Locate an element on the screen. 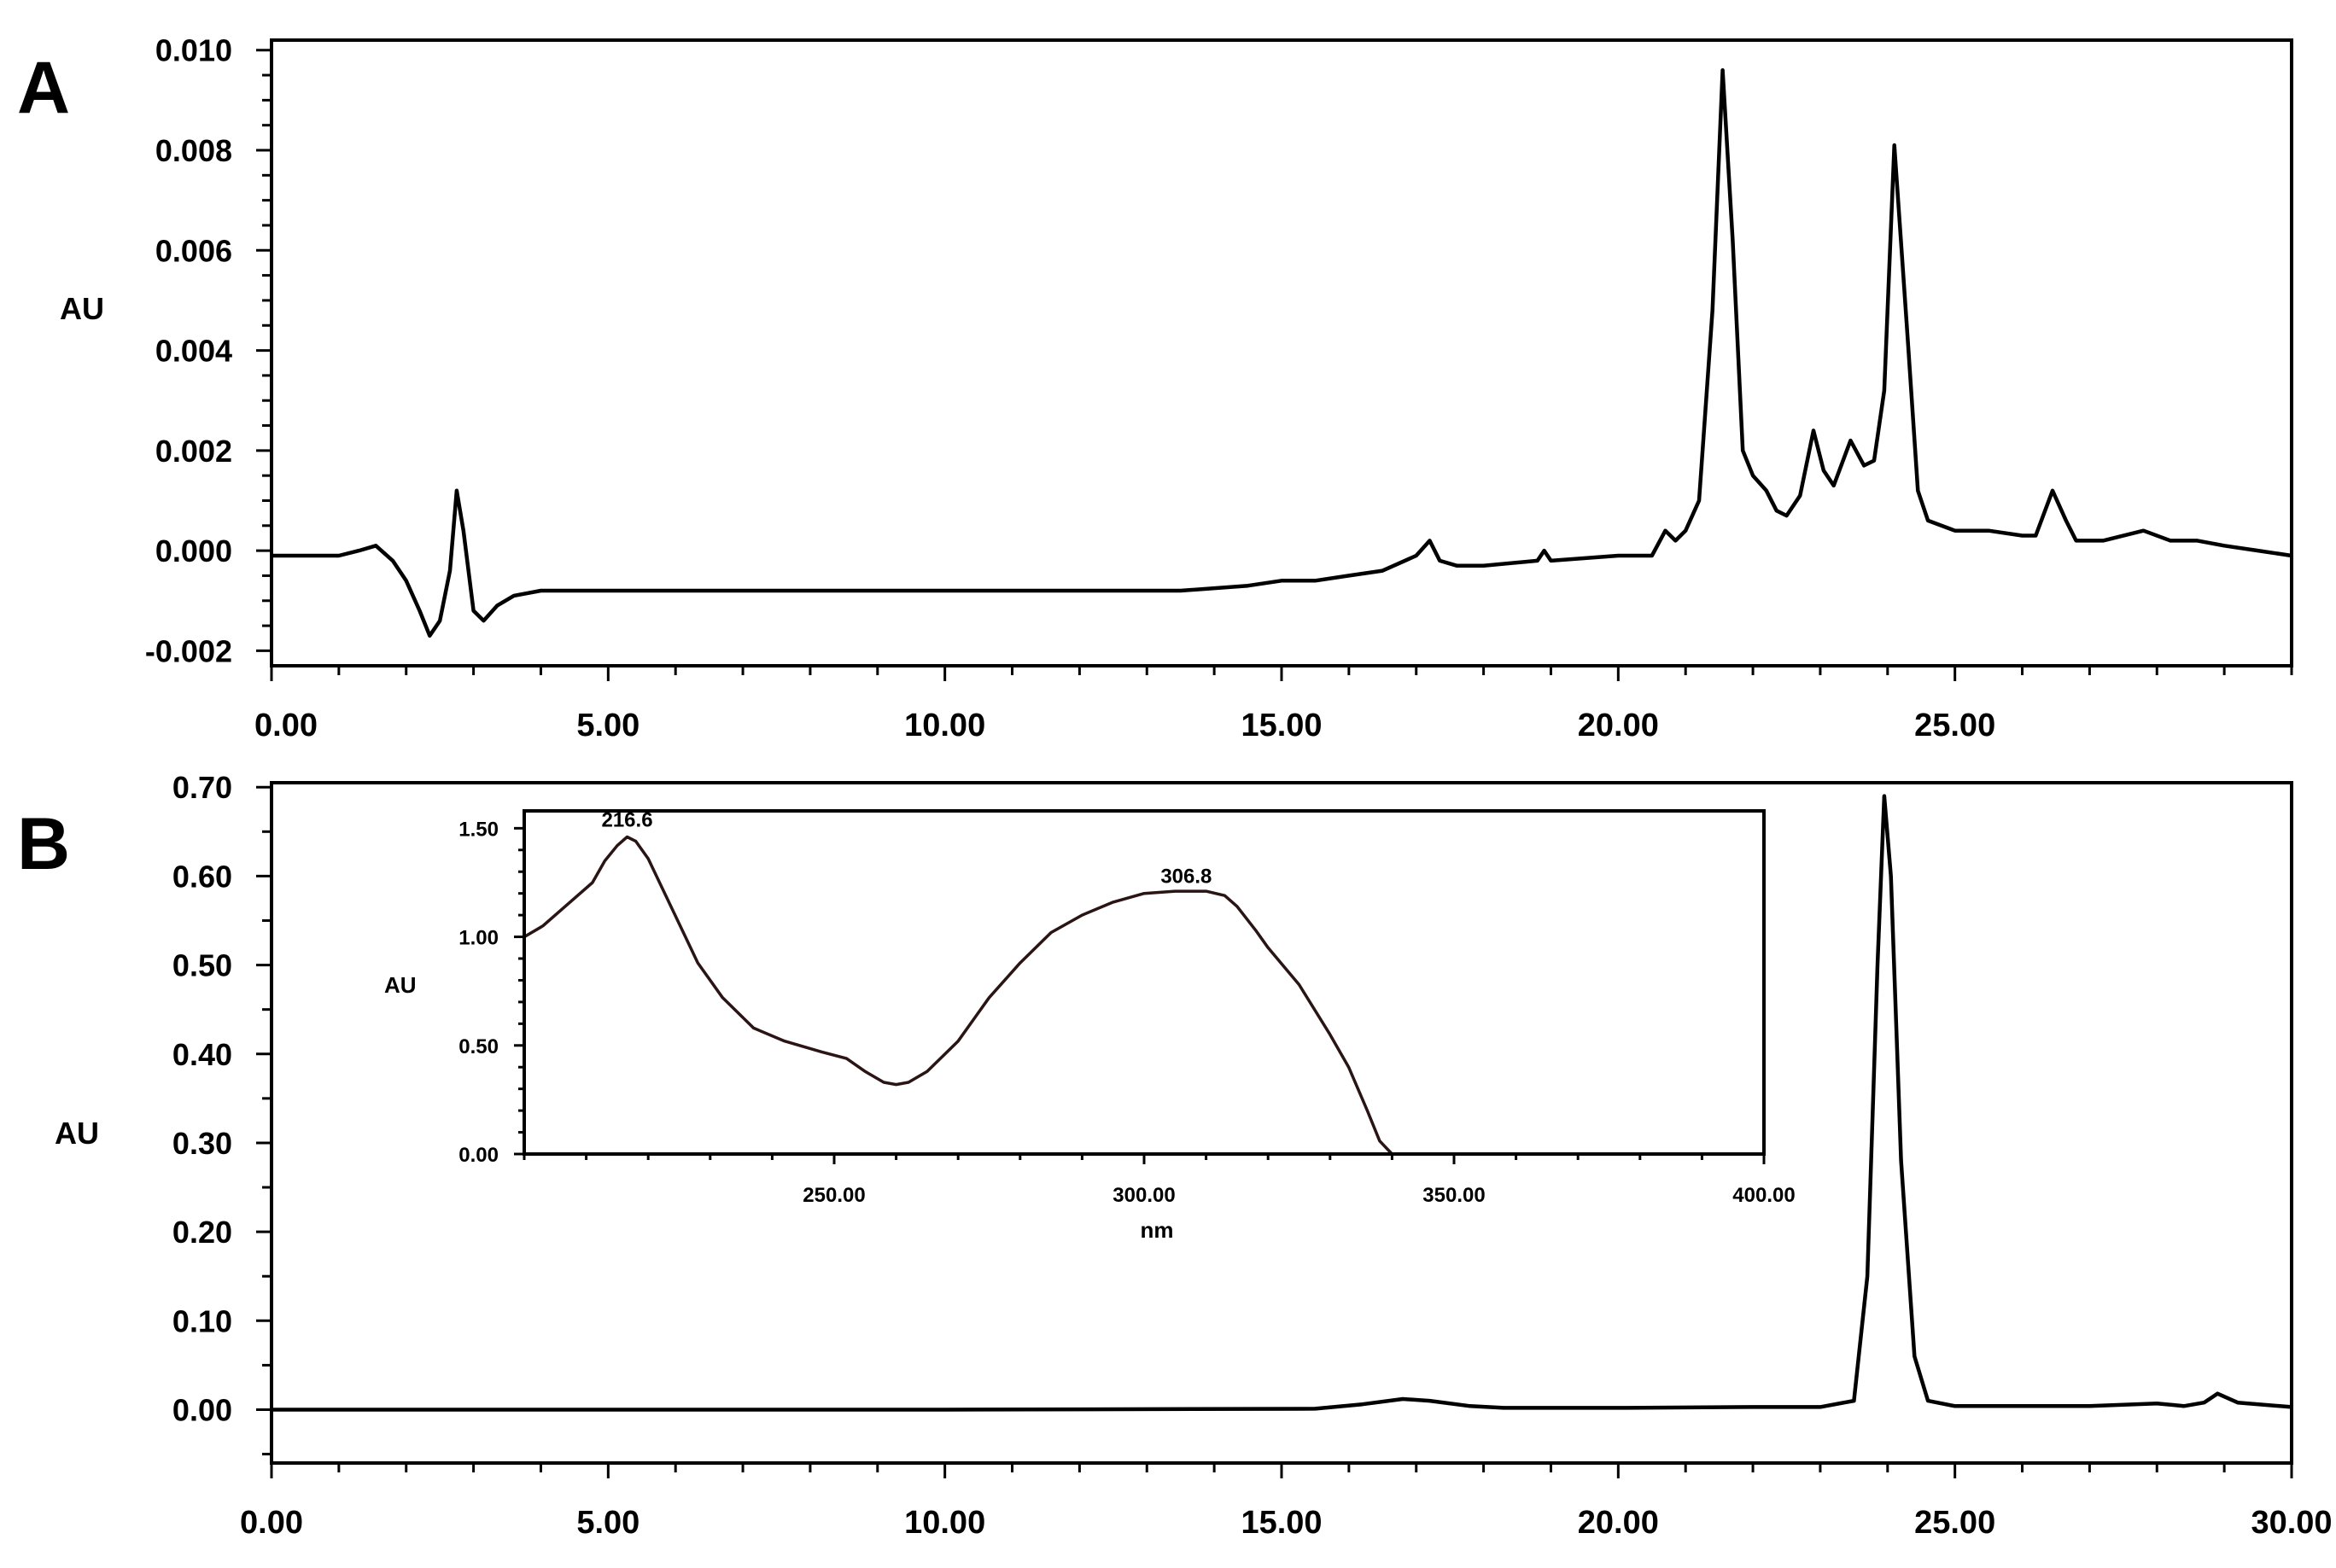 This screenshot has width=2336, height=1568. y-tick-label: 0.40 is located at coordinates (202, 1055).